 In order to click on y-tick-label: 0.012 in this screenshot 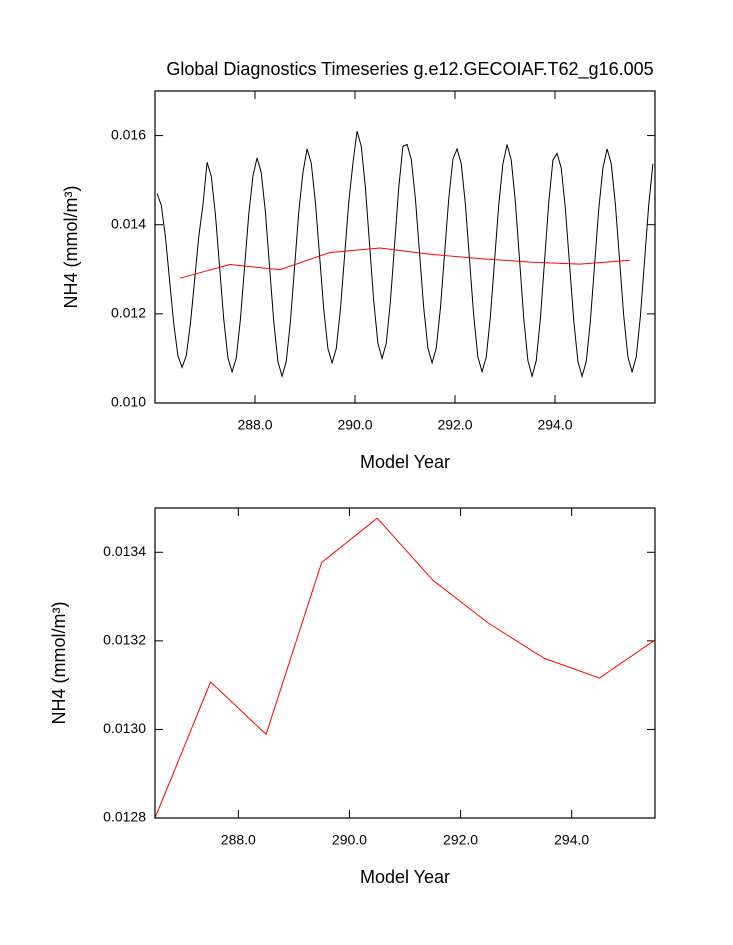, I will do `click(128, 313)`.